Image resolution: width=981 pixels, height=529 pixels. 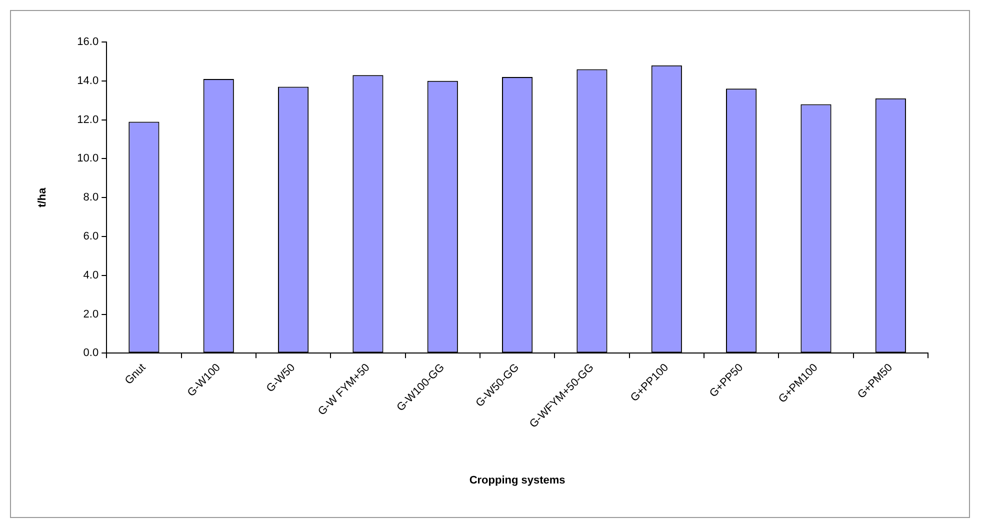 I want to click on y-tick-label: 6.0, so click(x=91, y=236).